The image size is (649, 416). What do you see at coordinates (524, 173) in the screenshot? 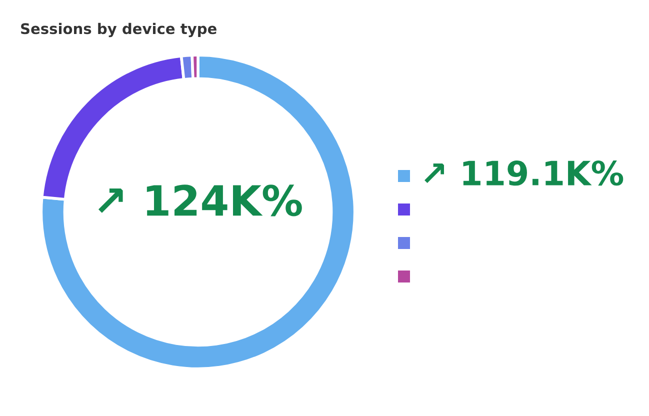
I see `text: ↗ 119.1K%` at bounding box center [524, 173].